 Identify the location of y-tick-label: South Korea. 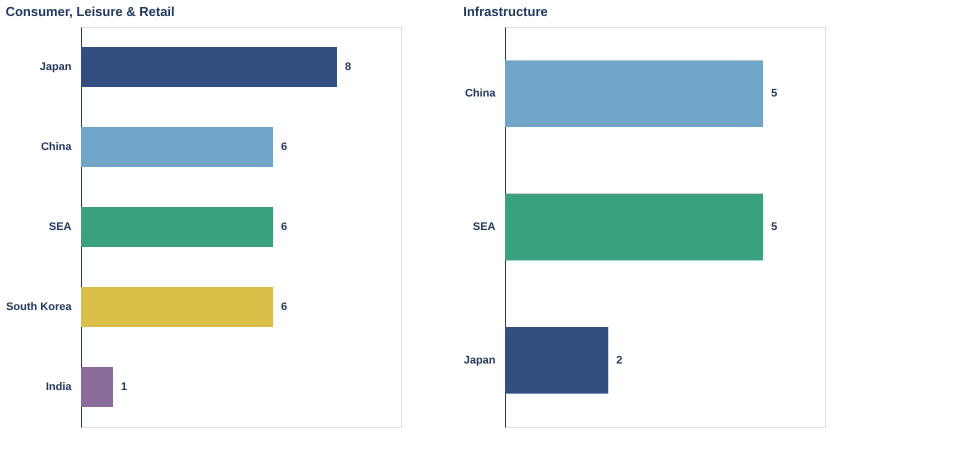
(39, 307).